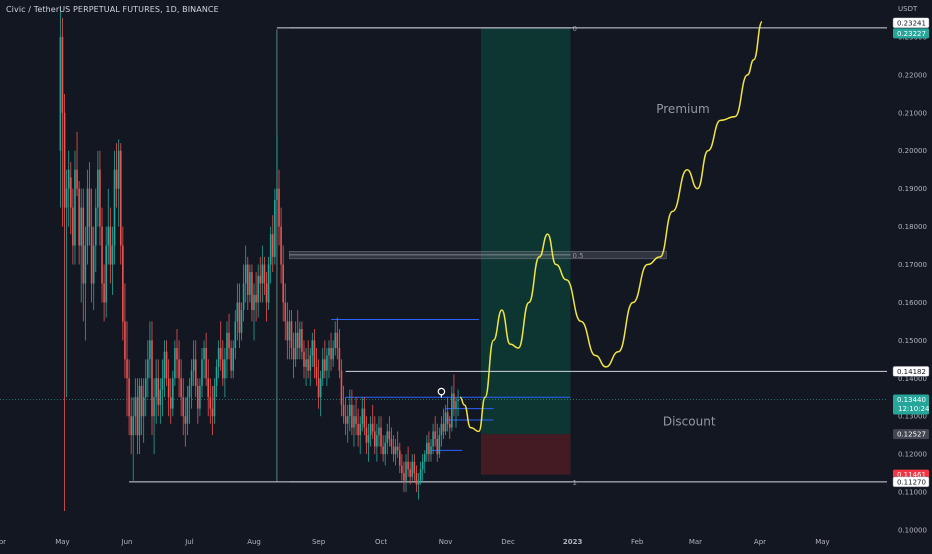  Describe the element at coordinates (911, 372) in the screenshot. I see `price-tag-label: 0.14182` at that location.